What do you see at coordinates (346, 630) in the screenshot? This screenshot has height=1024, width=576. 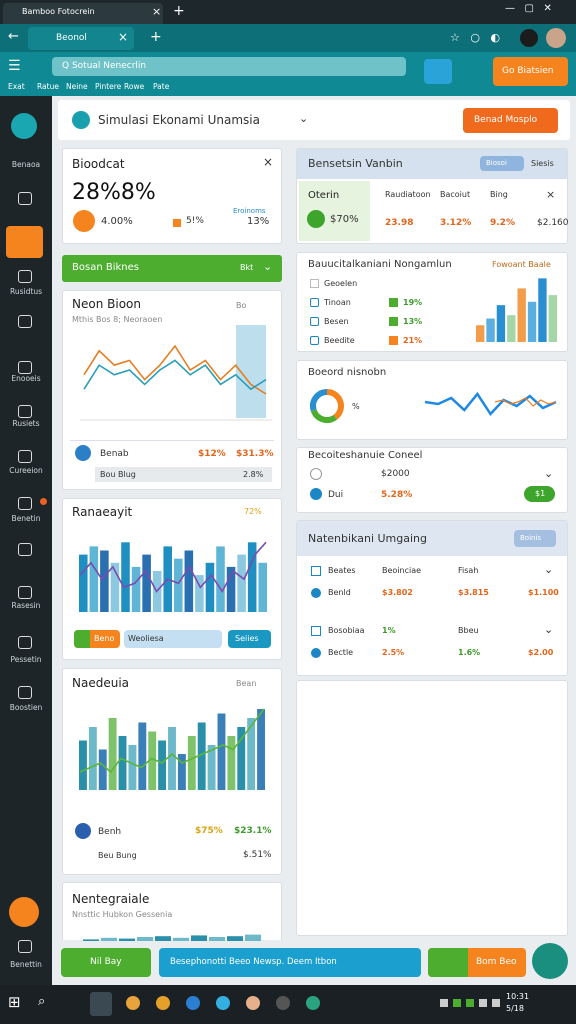 I see `cell: Bosobiaa` at bounding box center [346, 630].